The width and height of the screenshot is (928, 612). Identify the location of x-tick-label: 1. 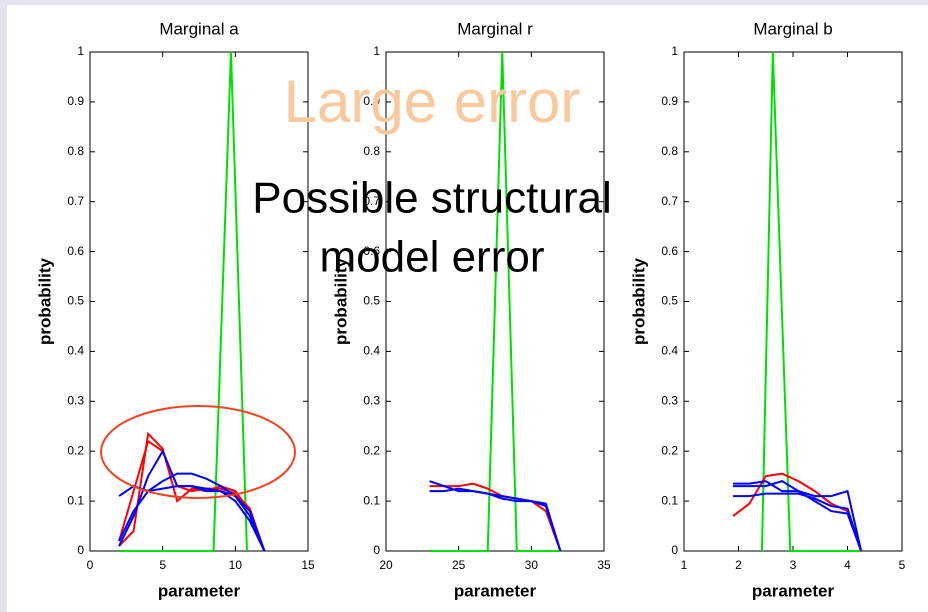
(684, 565).